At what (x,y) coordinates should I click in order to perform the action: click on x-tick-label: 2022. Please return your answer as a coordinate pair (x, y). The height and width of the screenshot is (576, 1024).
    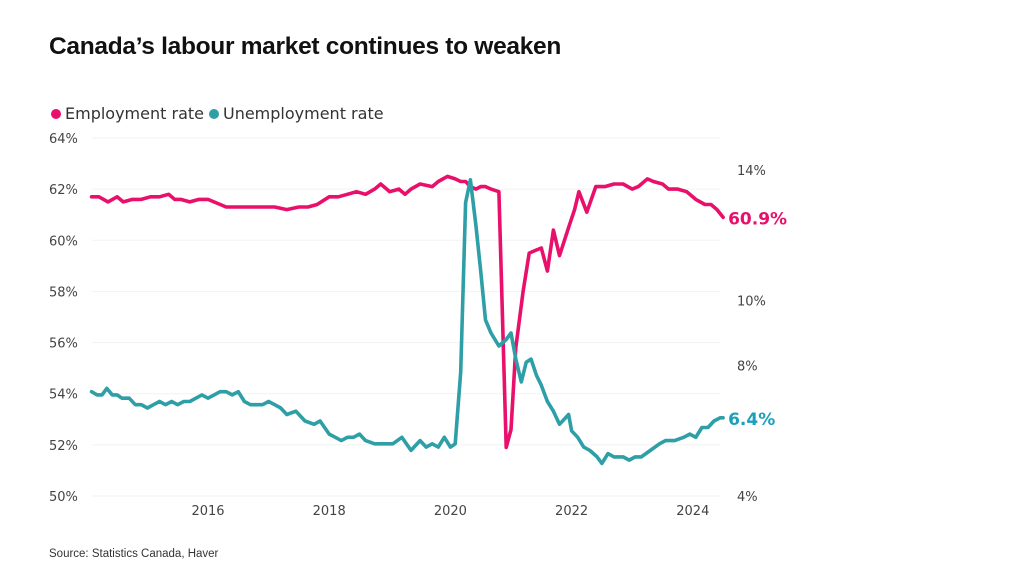
    Looking at the image, I should click on (571, 511).